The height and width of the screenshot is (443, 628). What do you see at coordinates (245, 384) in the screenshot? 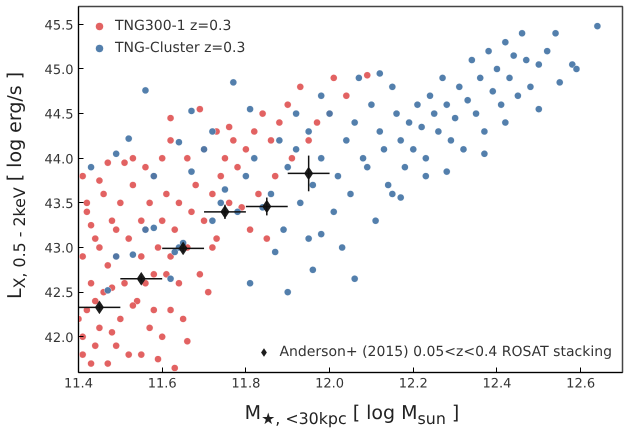
I see `x-tick-label: 11.8` at bounding box center [245, 384].